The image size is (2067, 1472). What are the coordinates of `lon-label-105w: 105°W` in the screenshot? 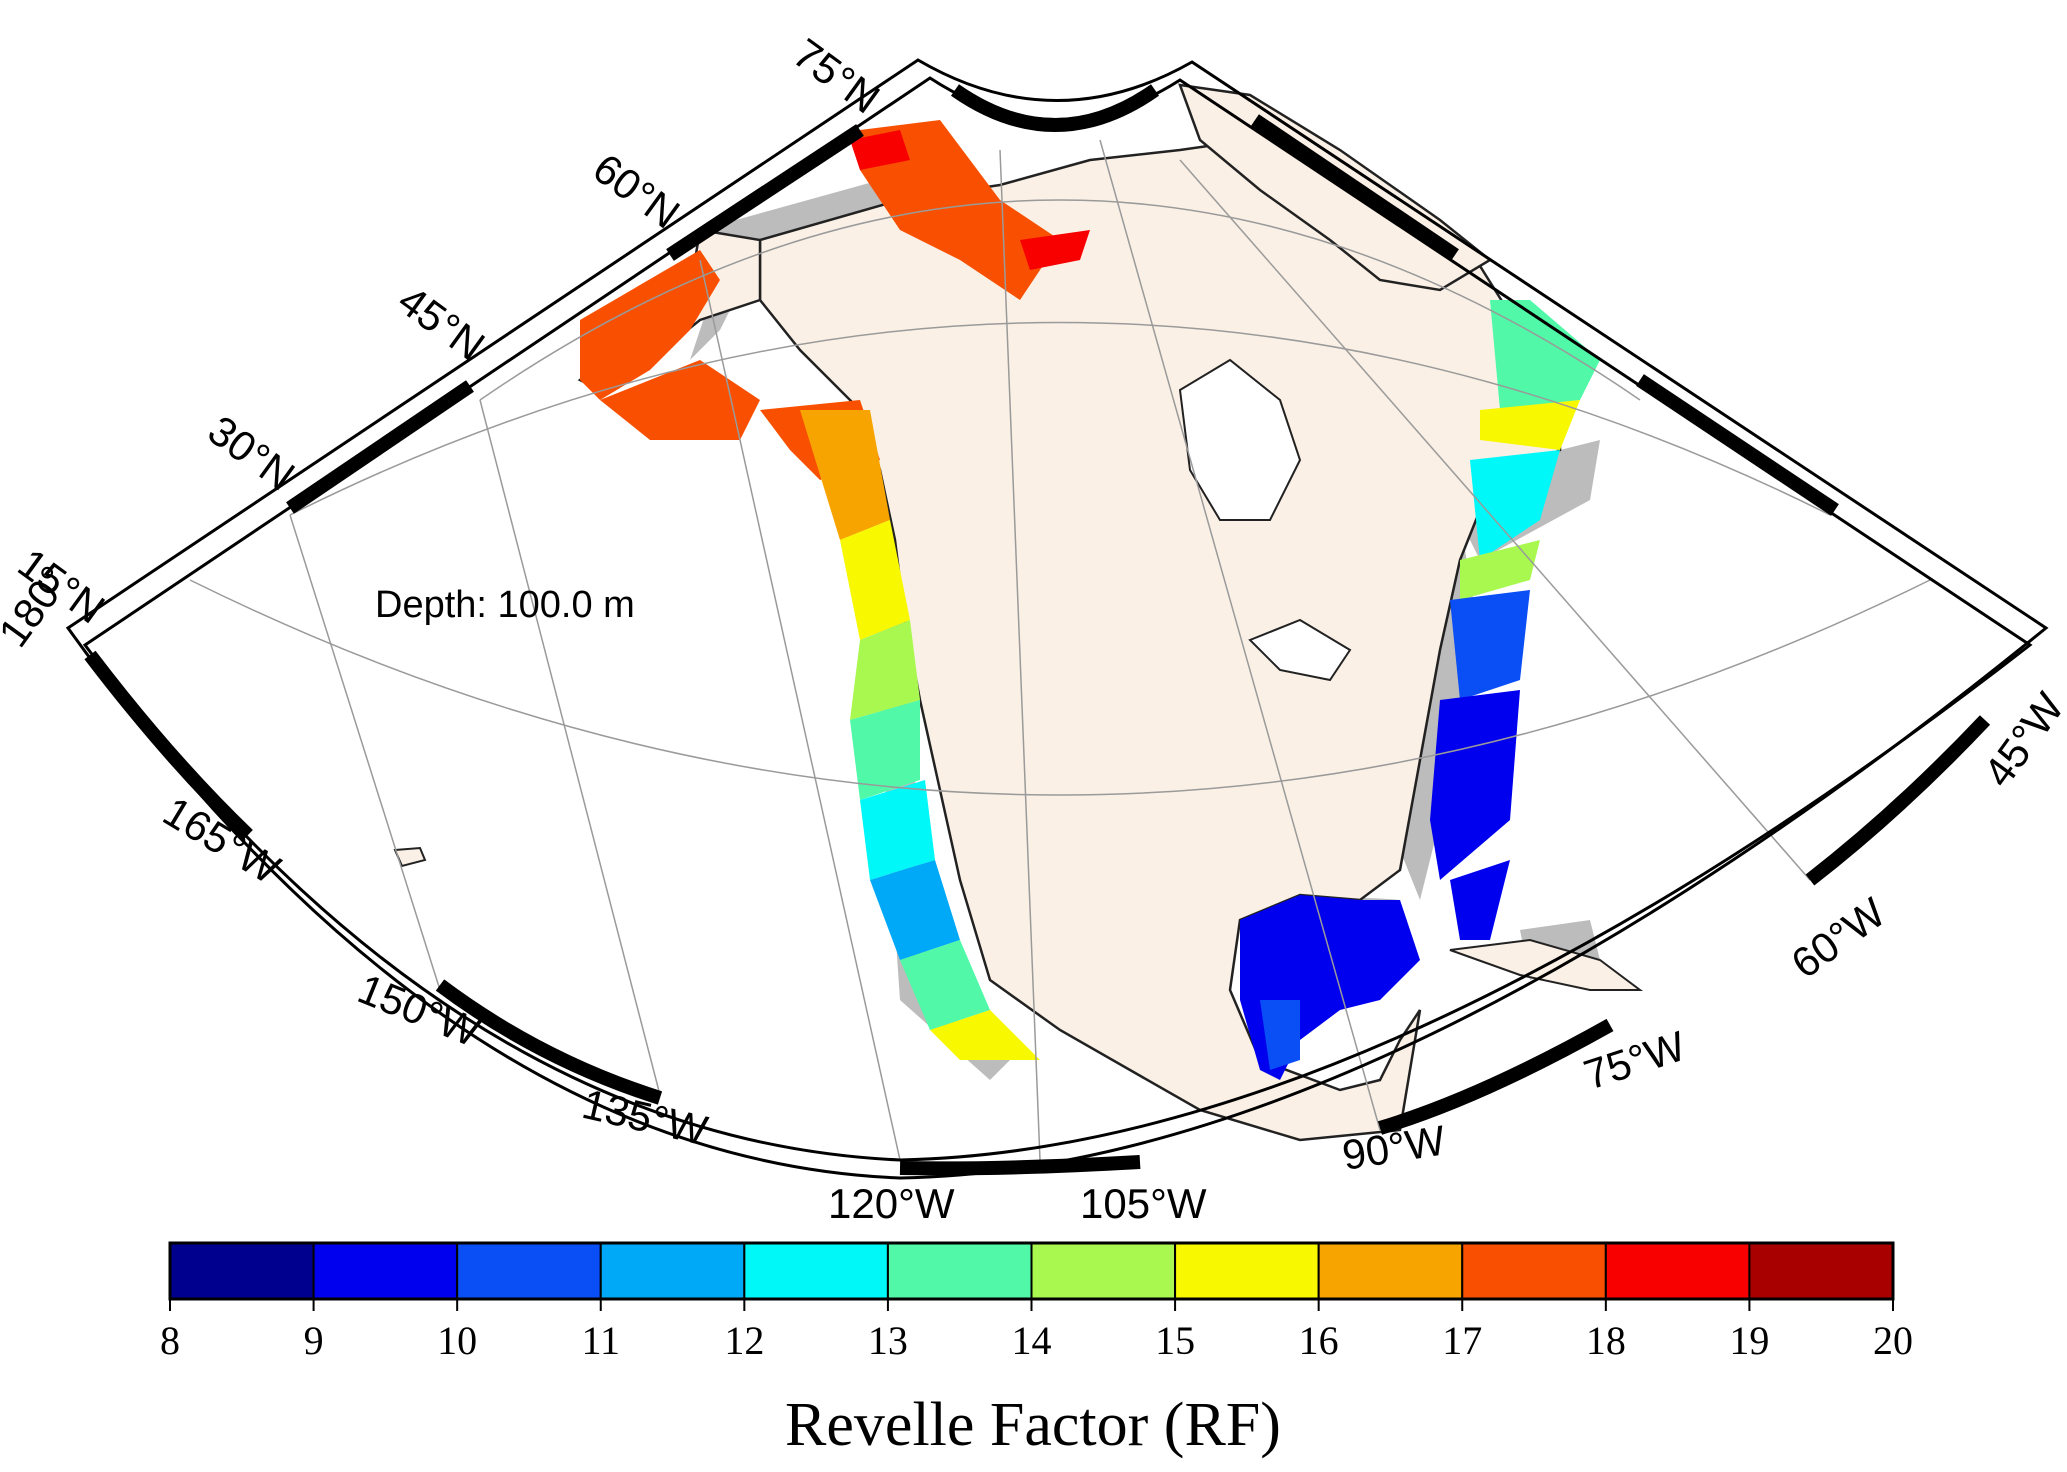 It's located at (1143, 1203).